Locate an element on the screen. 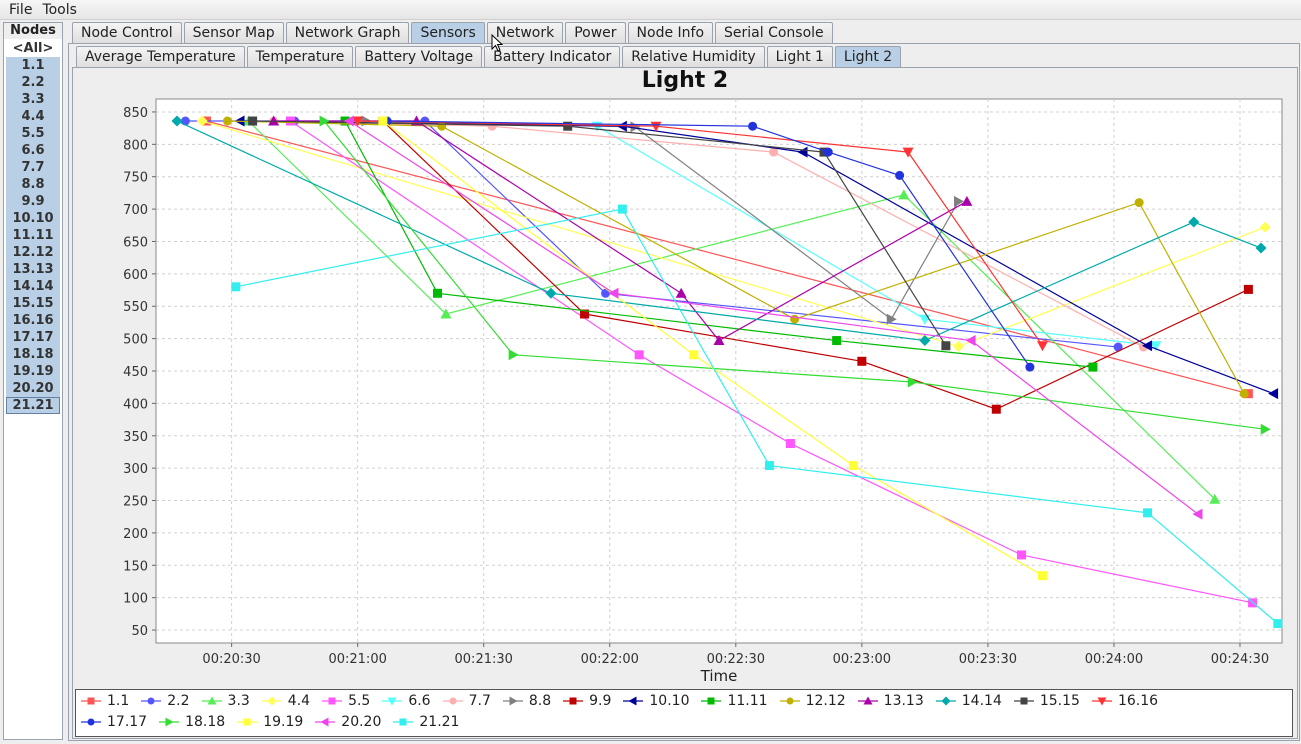  menu-tools: Tools is located at coordinates (59, 9).